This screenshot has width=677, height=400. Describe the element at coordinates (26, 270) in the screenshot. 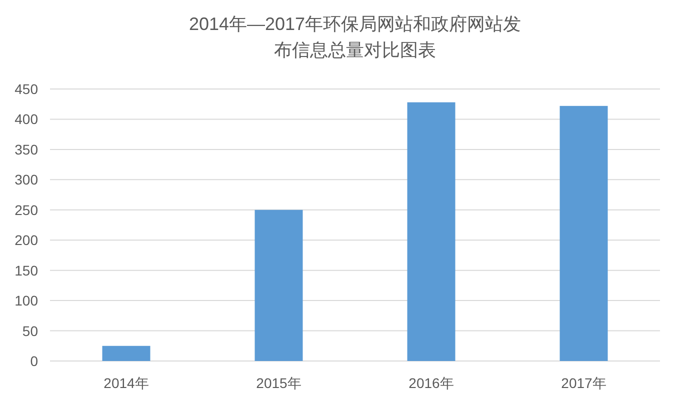

I see `y-tick-label: 150` at that location.